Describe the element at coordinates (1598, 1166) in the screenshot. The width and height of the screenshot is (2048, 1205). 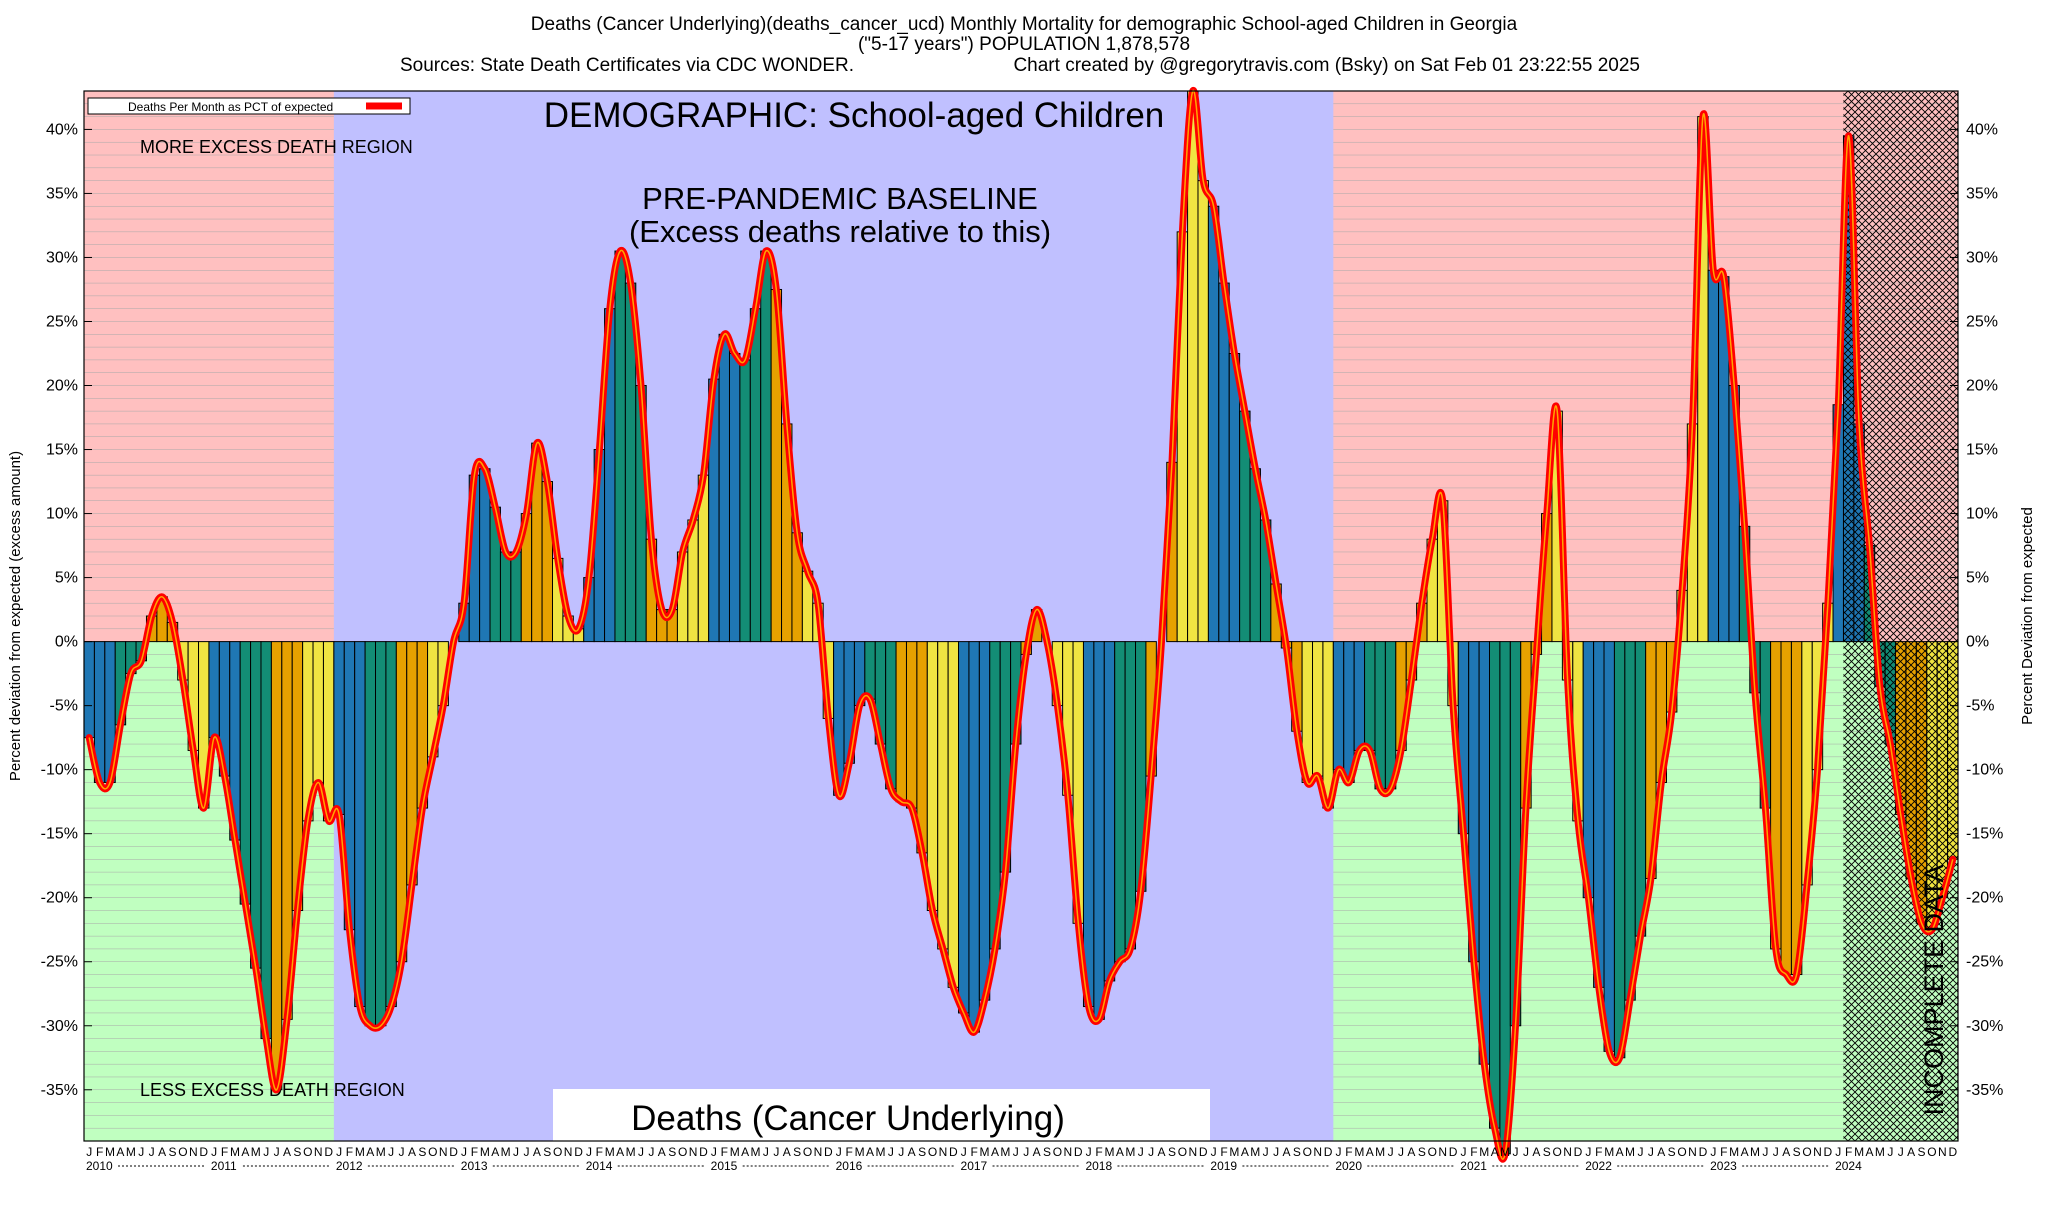
I see `x-tick-label-year: 2022` at that location.